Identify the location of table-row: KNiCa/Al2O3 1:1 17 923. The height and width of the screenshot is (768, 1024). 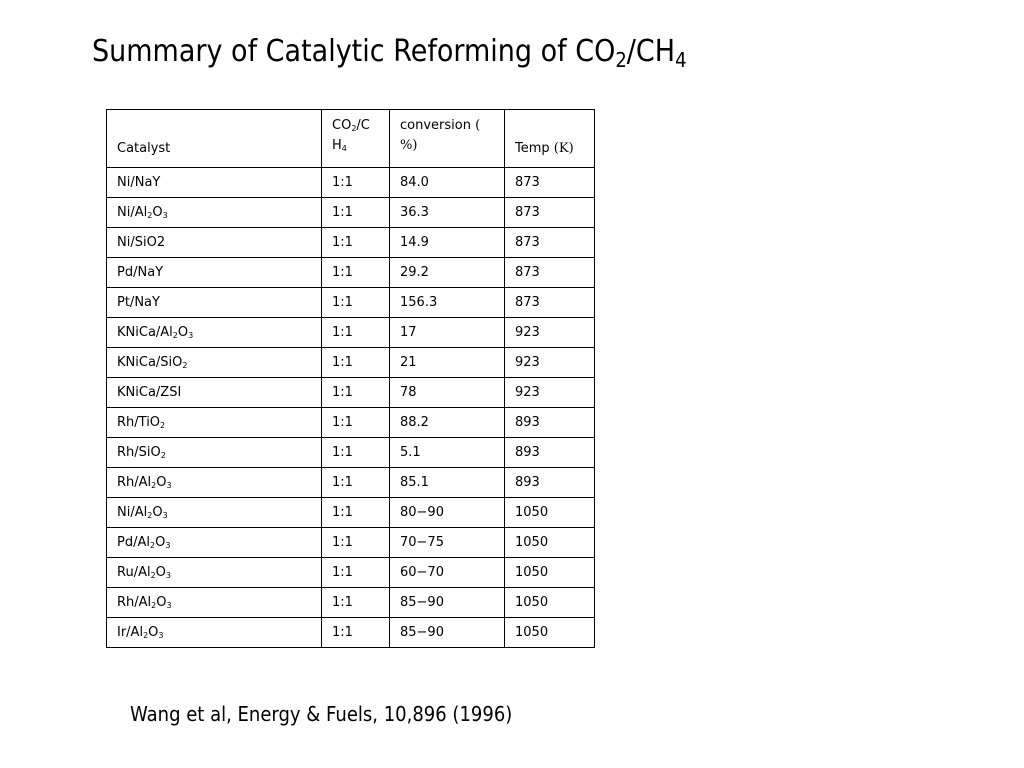
(350, 332).